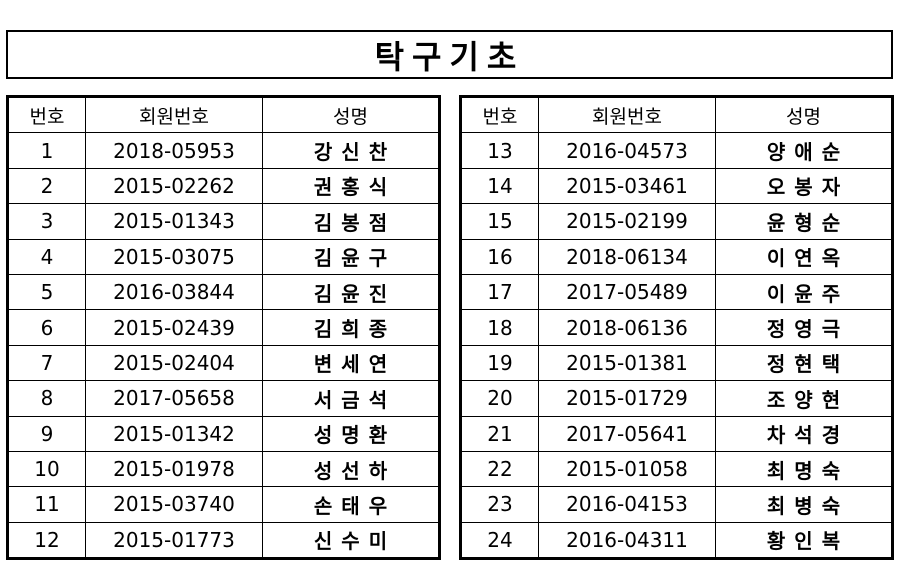 The width and height of the screenshot is (900, 566). What do you see at coordinates (499, 292) in the screenshot?
I see `cell-no: 17` at bounding box center [499, 292].